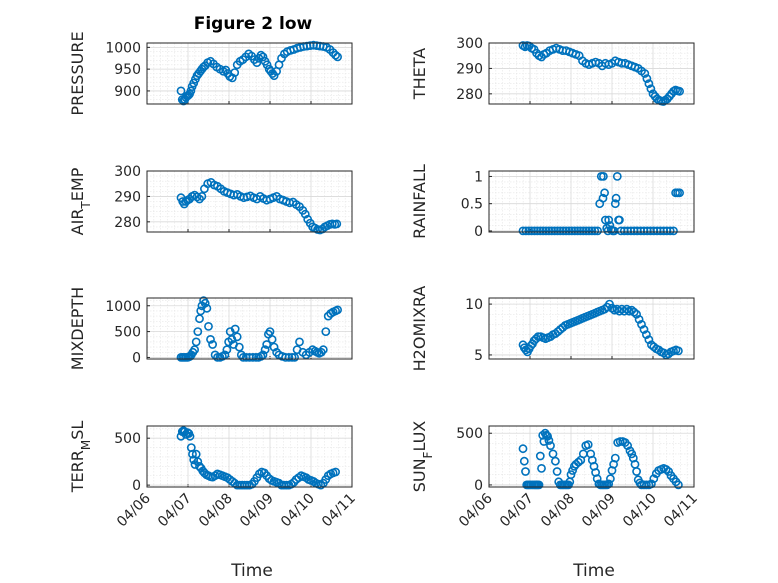 The image size is (778, 583). I want to click on subplot-h2omixra: 5 10 H2OMIXRA, so click(552, 328).